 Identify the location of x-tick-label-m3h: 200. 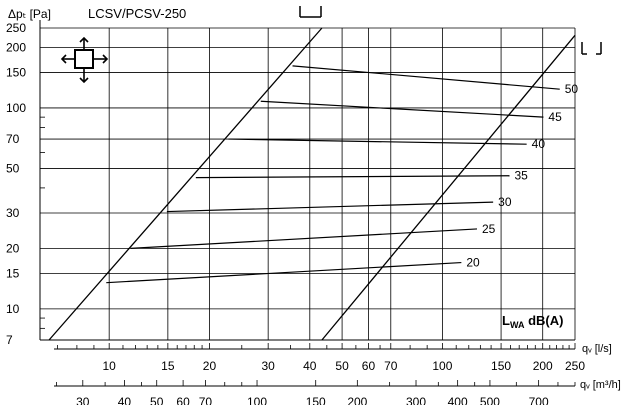
(357, 400).